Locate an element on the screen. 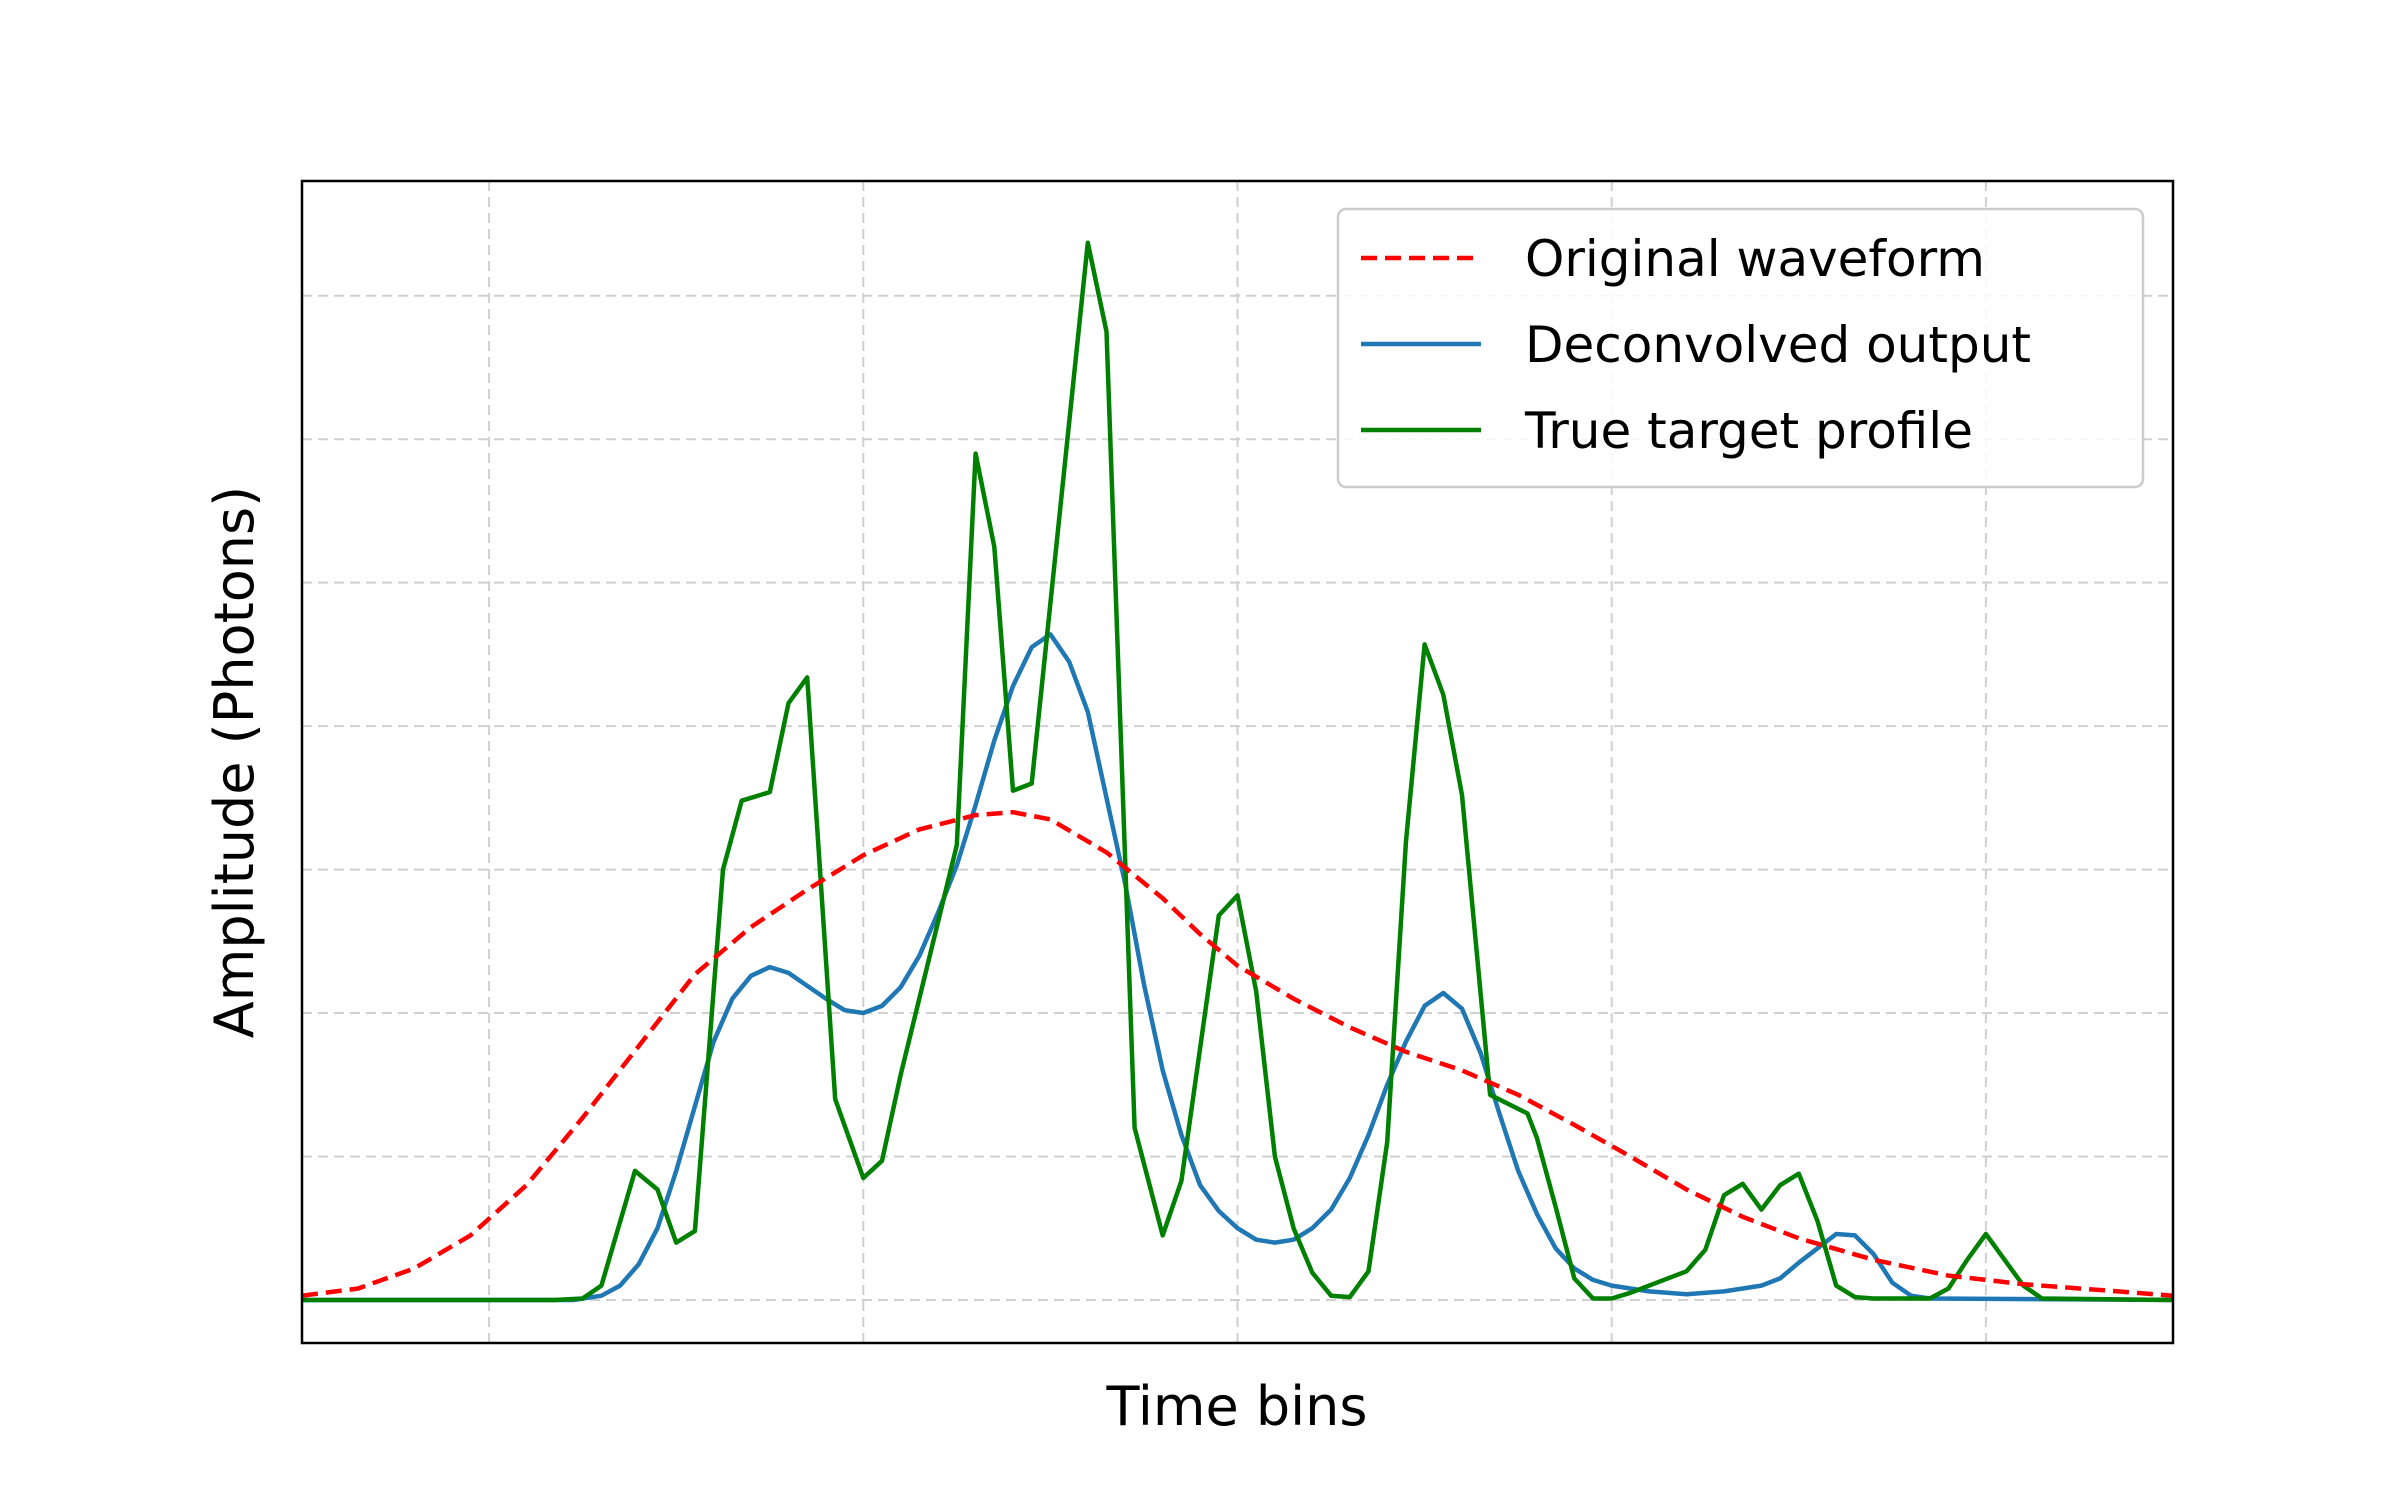 The width and height of the screenshot is (2400, 1500). legend-label-true-target: True target profile is located at coordinates (1748, 431).